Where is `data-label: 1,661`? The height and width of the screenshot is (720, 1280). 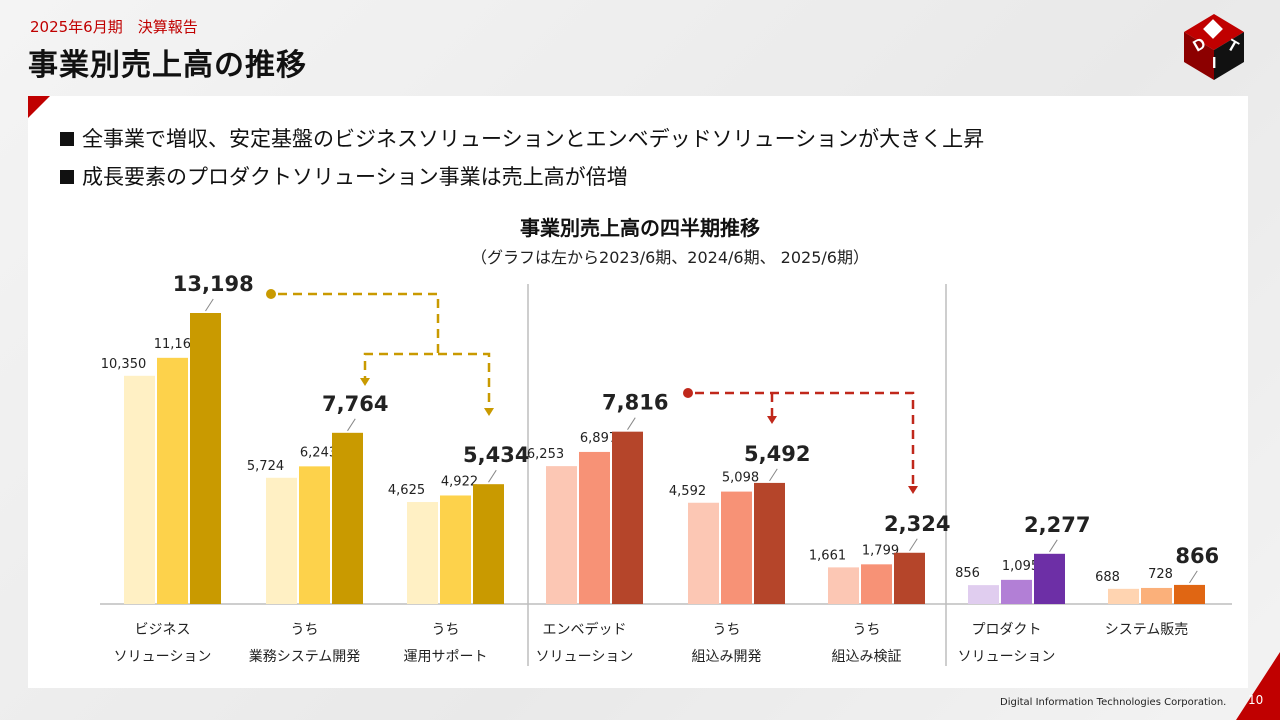
data-label: 1,661 is located at coordinates (827, 555).